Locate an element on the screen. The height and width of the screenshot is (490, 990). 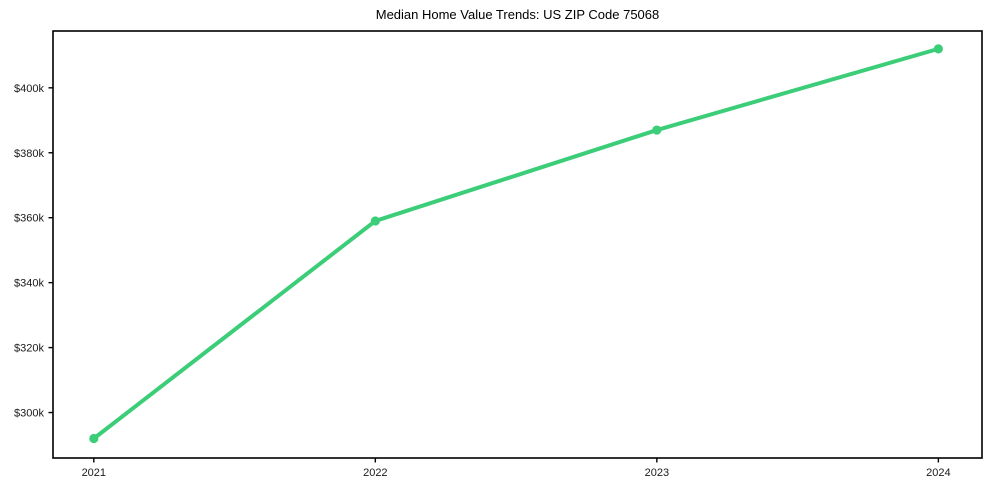
y-tick-label: $400k is located at coordinates (29, 89).